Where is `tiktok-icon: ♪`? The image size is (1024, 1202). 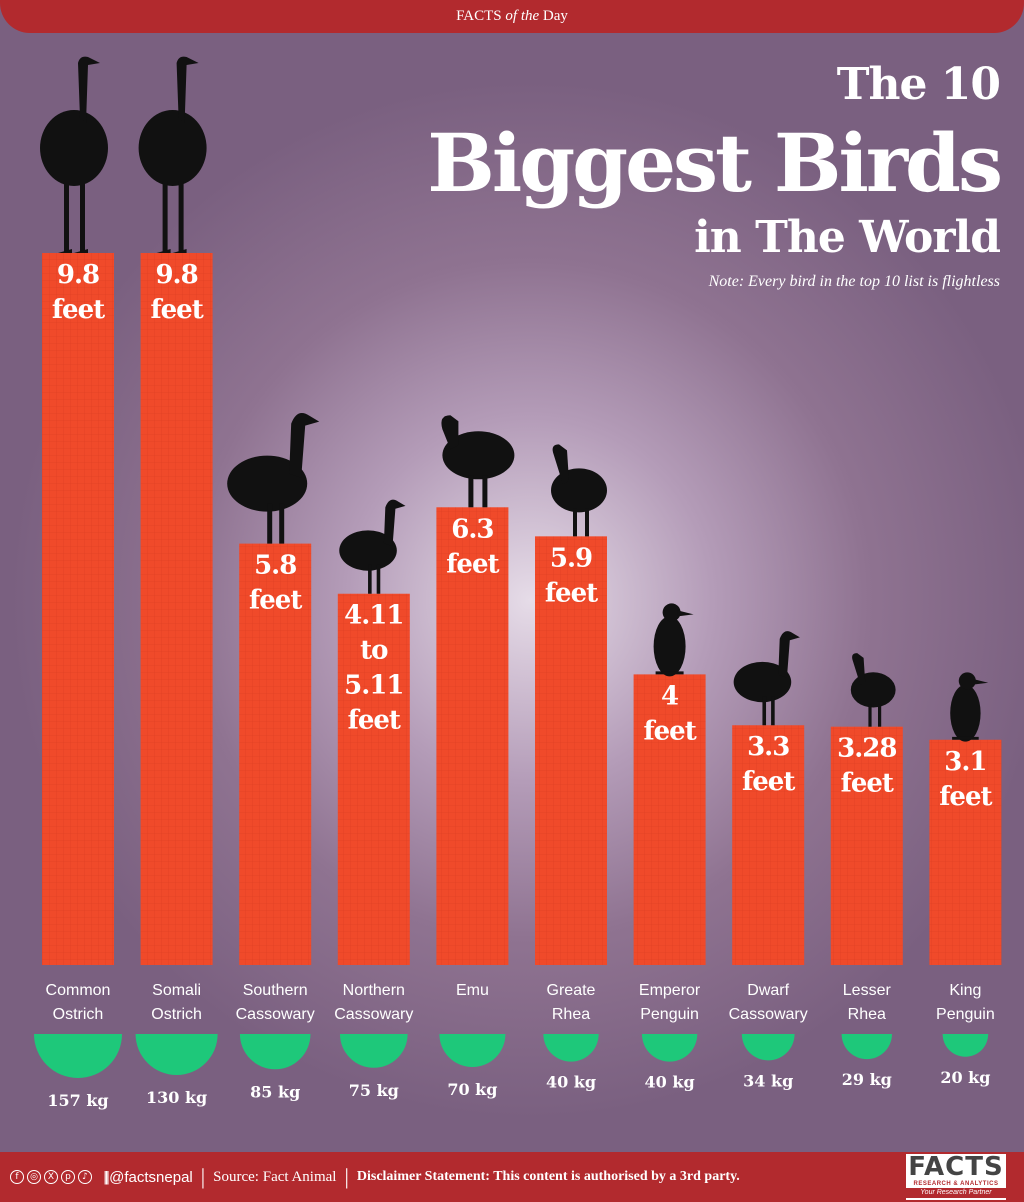 tiktok-icon: ♪ is located at coordinates (85, 1177).